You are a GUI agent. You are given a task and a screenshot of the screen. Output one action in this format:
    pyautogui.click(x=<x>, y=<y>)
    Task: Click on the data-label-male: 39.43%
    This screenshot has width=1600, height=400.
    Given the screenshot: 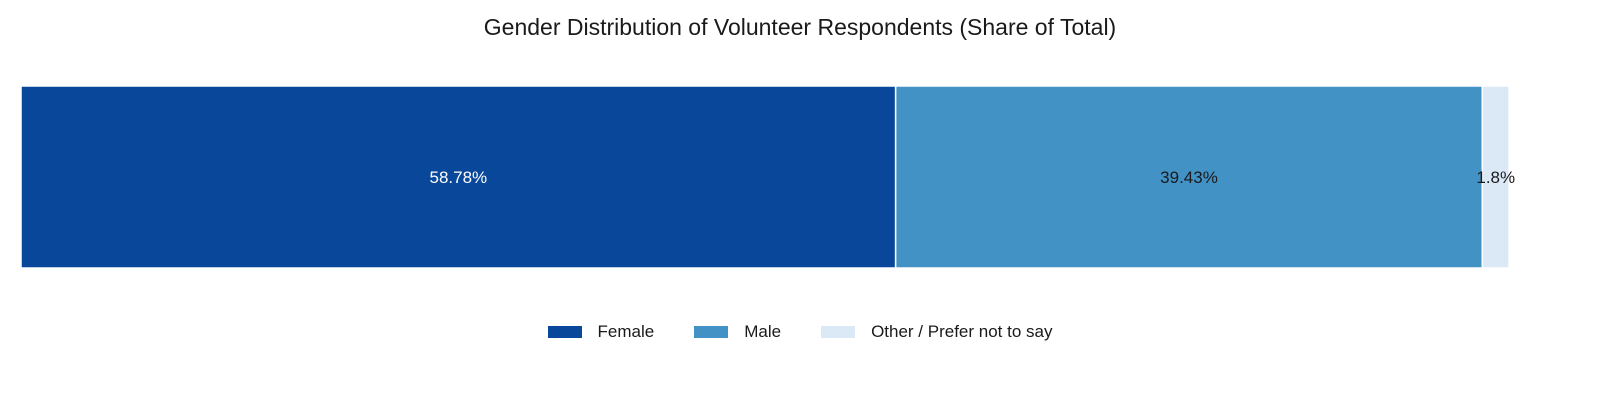 What is the action you would take?
    pyautogui.click(x=1189, y=177)
    